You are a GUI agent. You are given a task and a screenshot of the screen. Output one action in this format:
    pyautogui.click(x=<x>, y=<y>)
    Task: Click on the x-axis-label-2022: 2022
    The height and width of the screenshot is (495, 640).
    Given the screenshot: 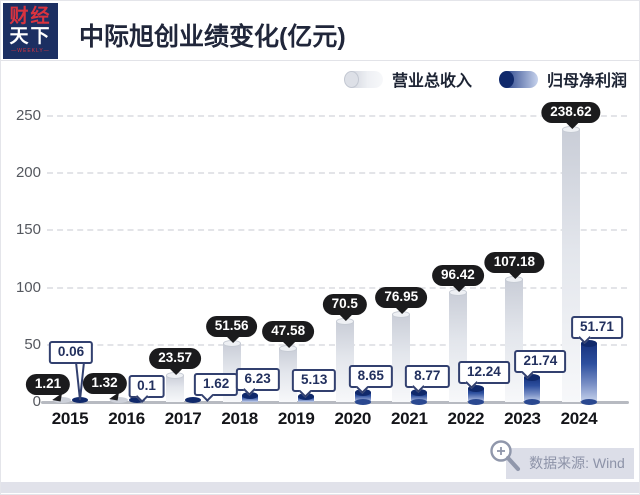 What is the action you would take?
    pyautogui.click(x=466, y=418)
    